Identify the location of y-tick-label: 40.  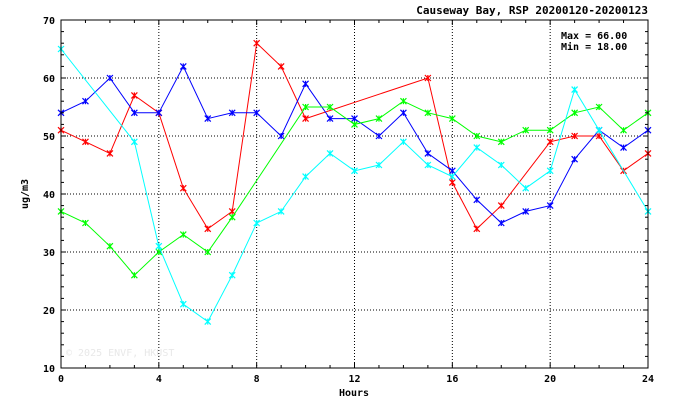
(49, 195).